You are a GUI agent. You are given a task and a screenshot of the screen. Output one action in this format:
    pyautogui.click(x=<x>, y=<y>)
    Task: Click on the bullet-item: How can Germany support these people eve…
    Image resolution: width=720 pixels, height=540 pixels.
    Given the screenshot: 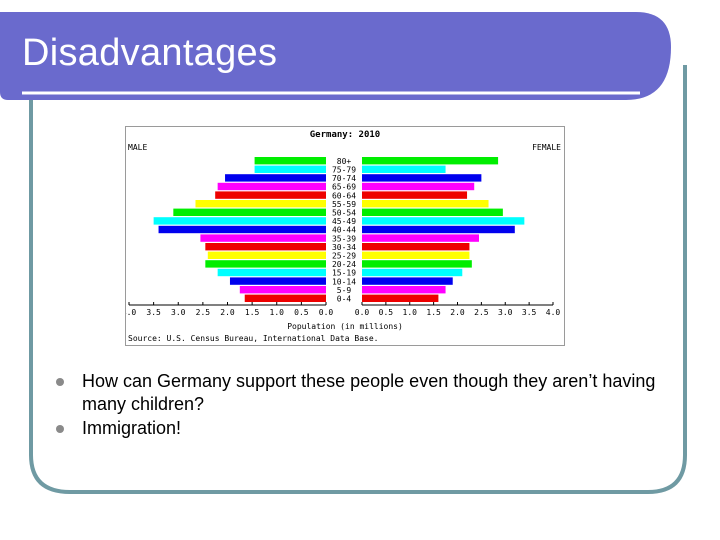 What is the action you would take?
    pyautogui.click(x=372, y=393)
    